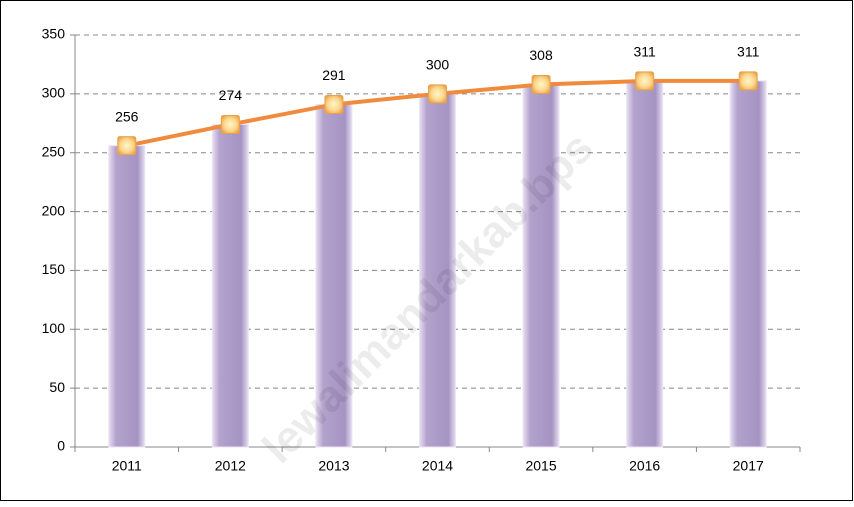 This screenshot has height=507, width=854. I want to click on y-tick-label: 150, so click(54, 269).